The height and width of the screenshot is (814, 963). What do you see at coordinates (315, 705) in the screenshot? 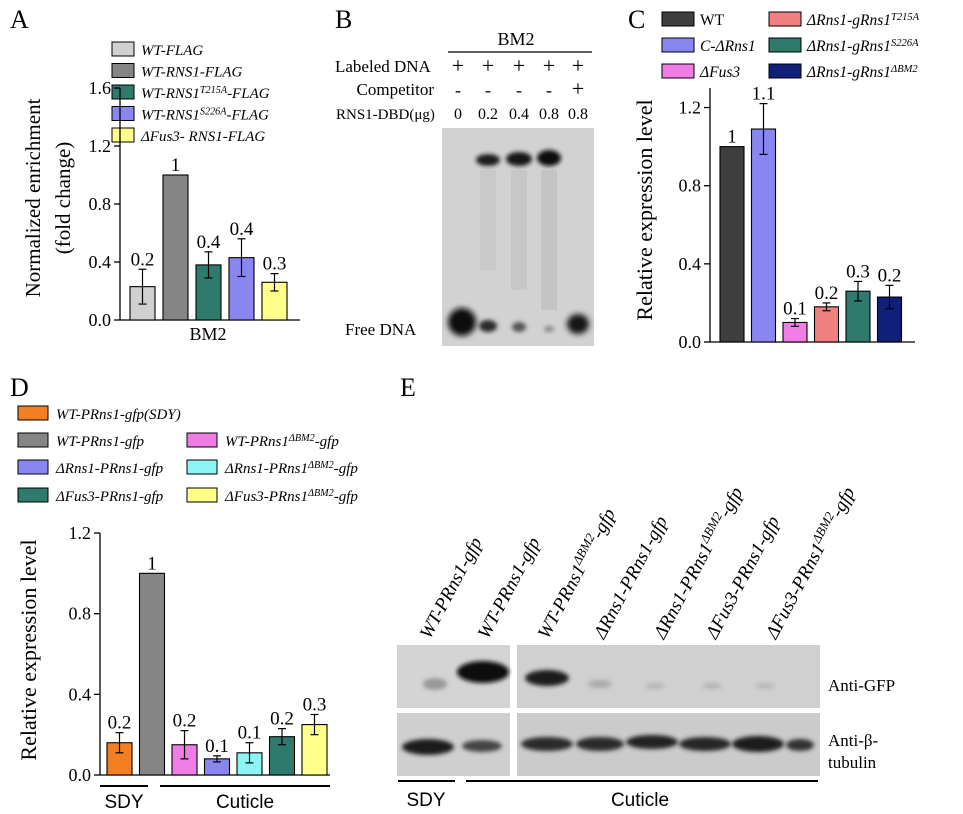
I see `chartD-data-label: 0.3` at bounding box center [315, 705].